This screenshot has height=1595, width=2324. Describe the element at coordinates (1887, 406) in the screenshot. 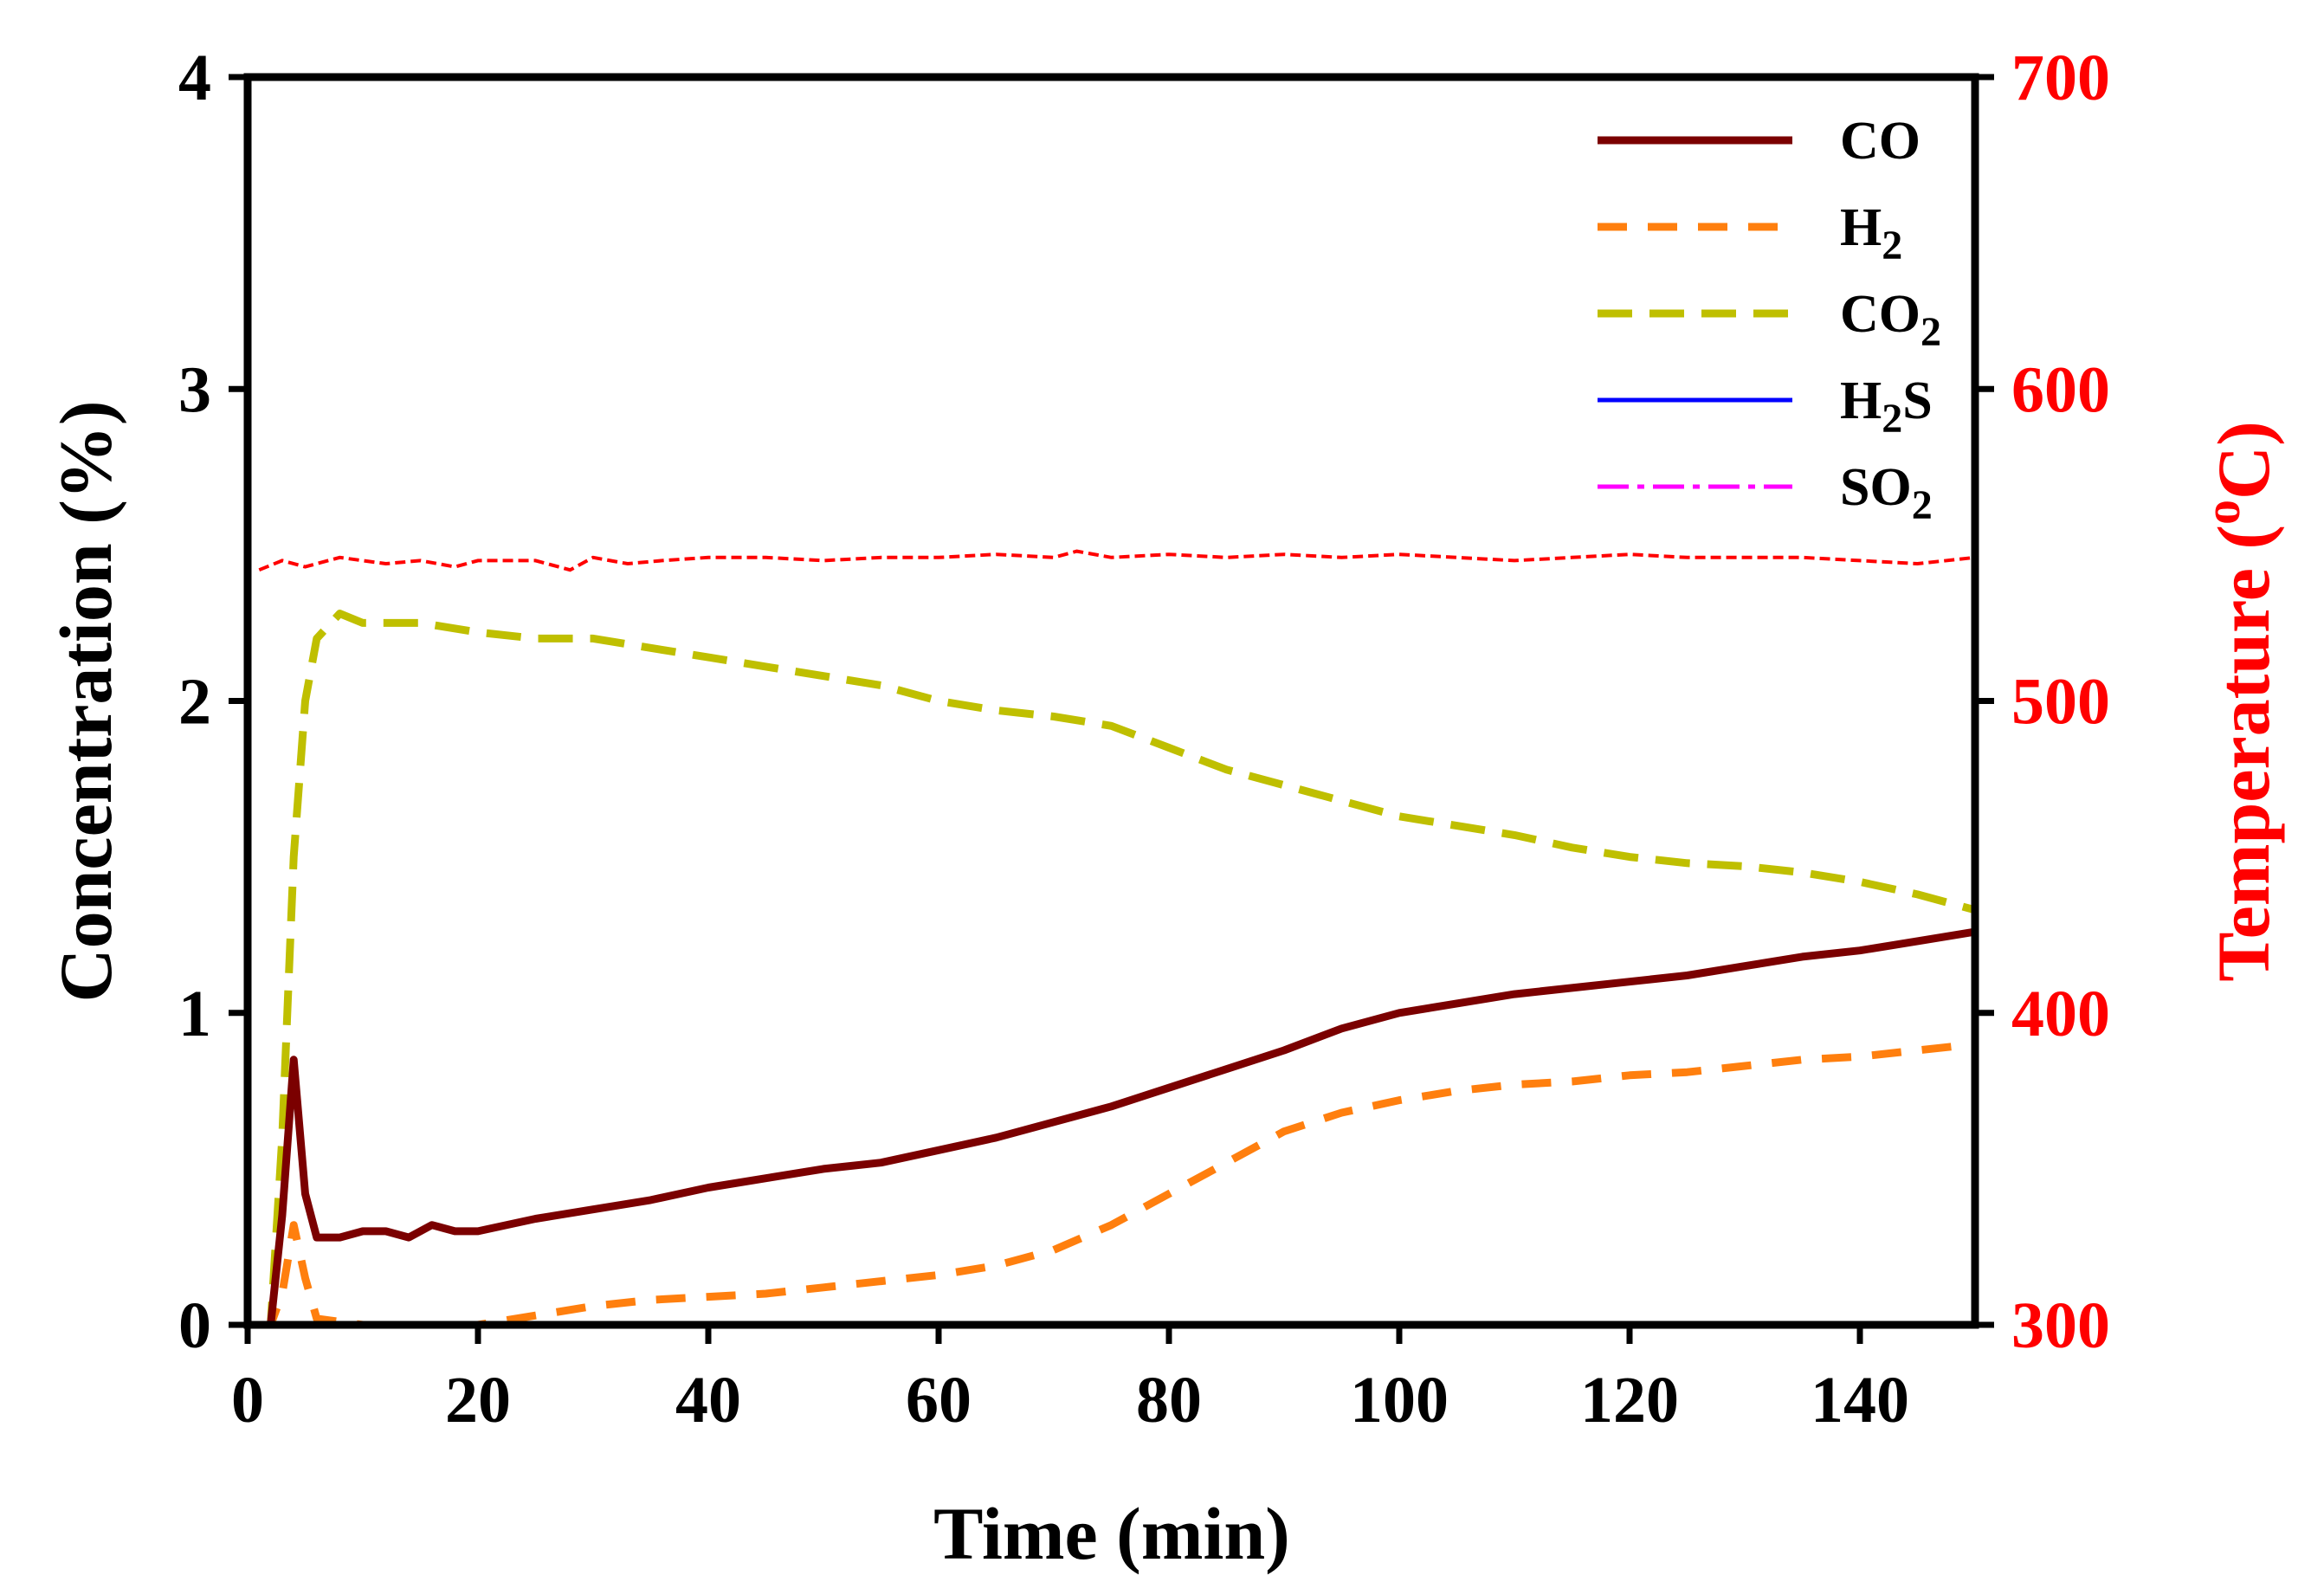

I see `legend-label-h2s: H2S` at that location.